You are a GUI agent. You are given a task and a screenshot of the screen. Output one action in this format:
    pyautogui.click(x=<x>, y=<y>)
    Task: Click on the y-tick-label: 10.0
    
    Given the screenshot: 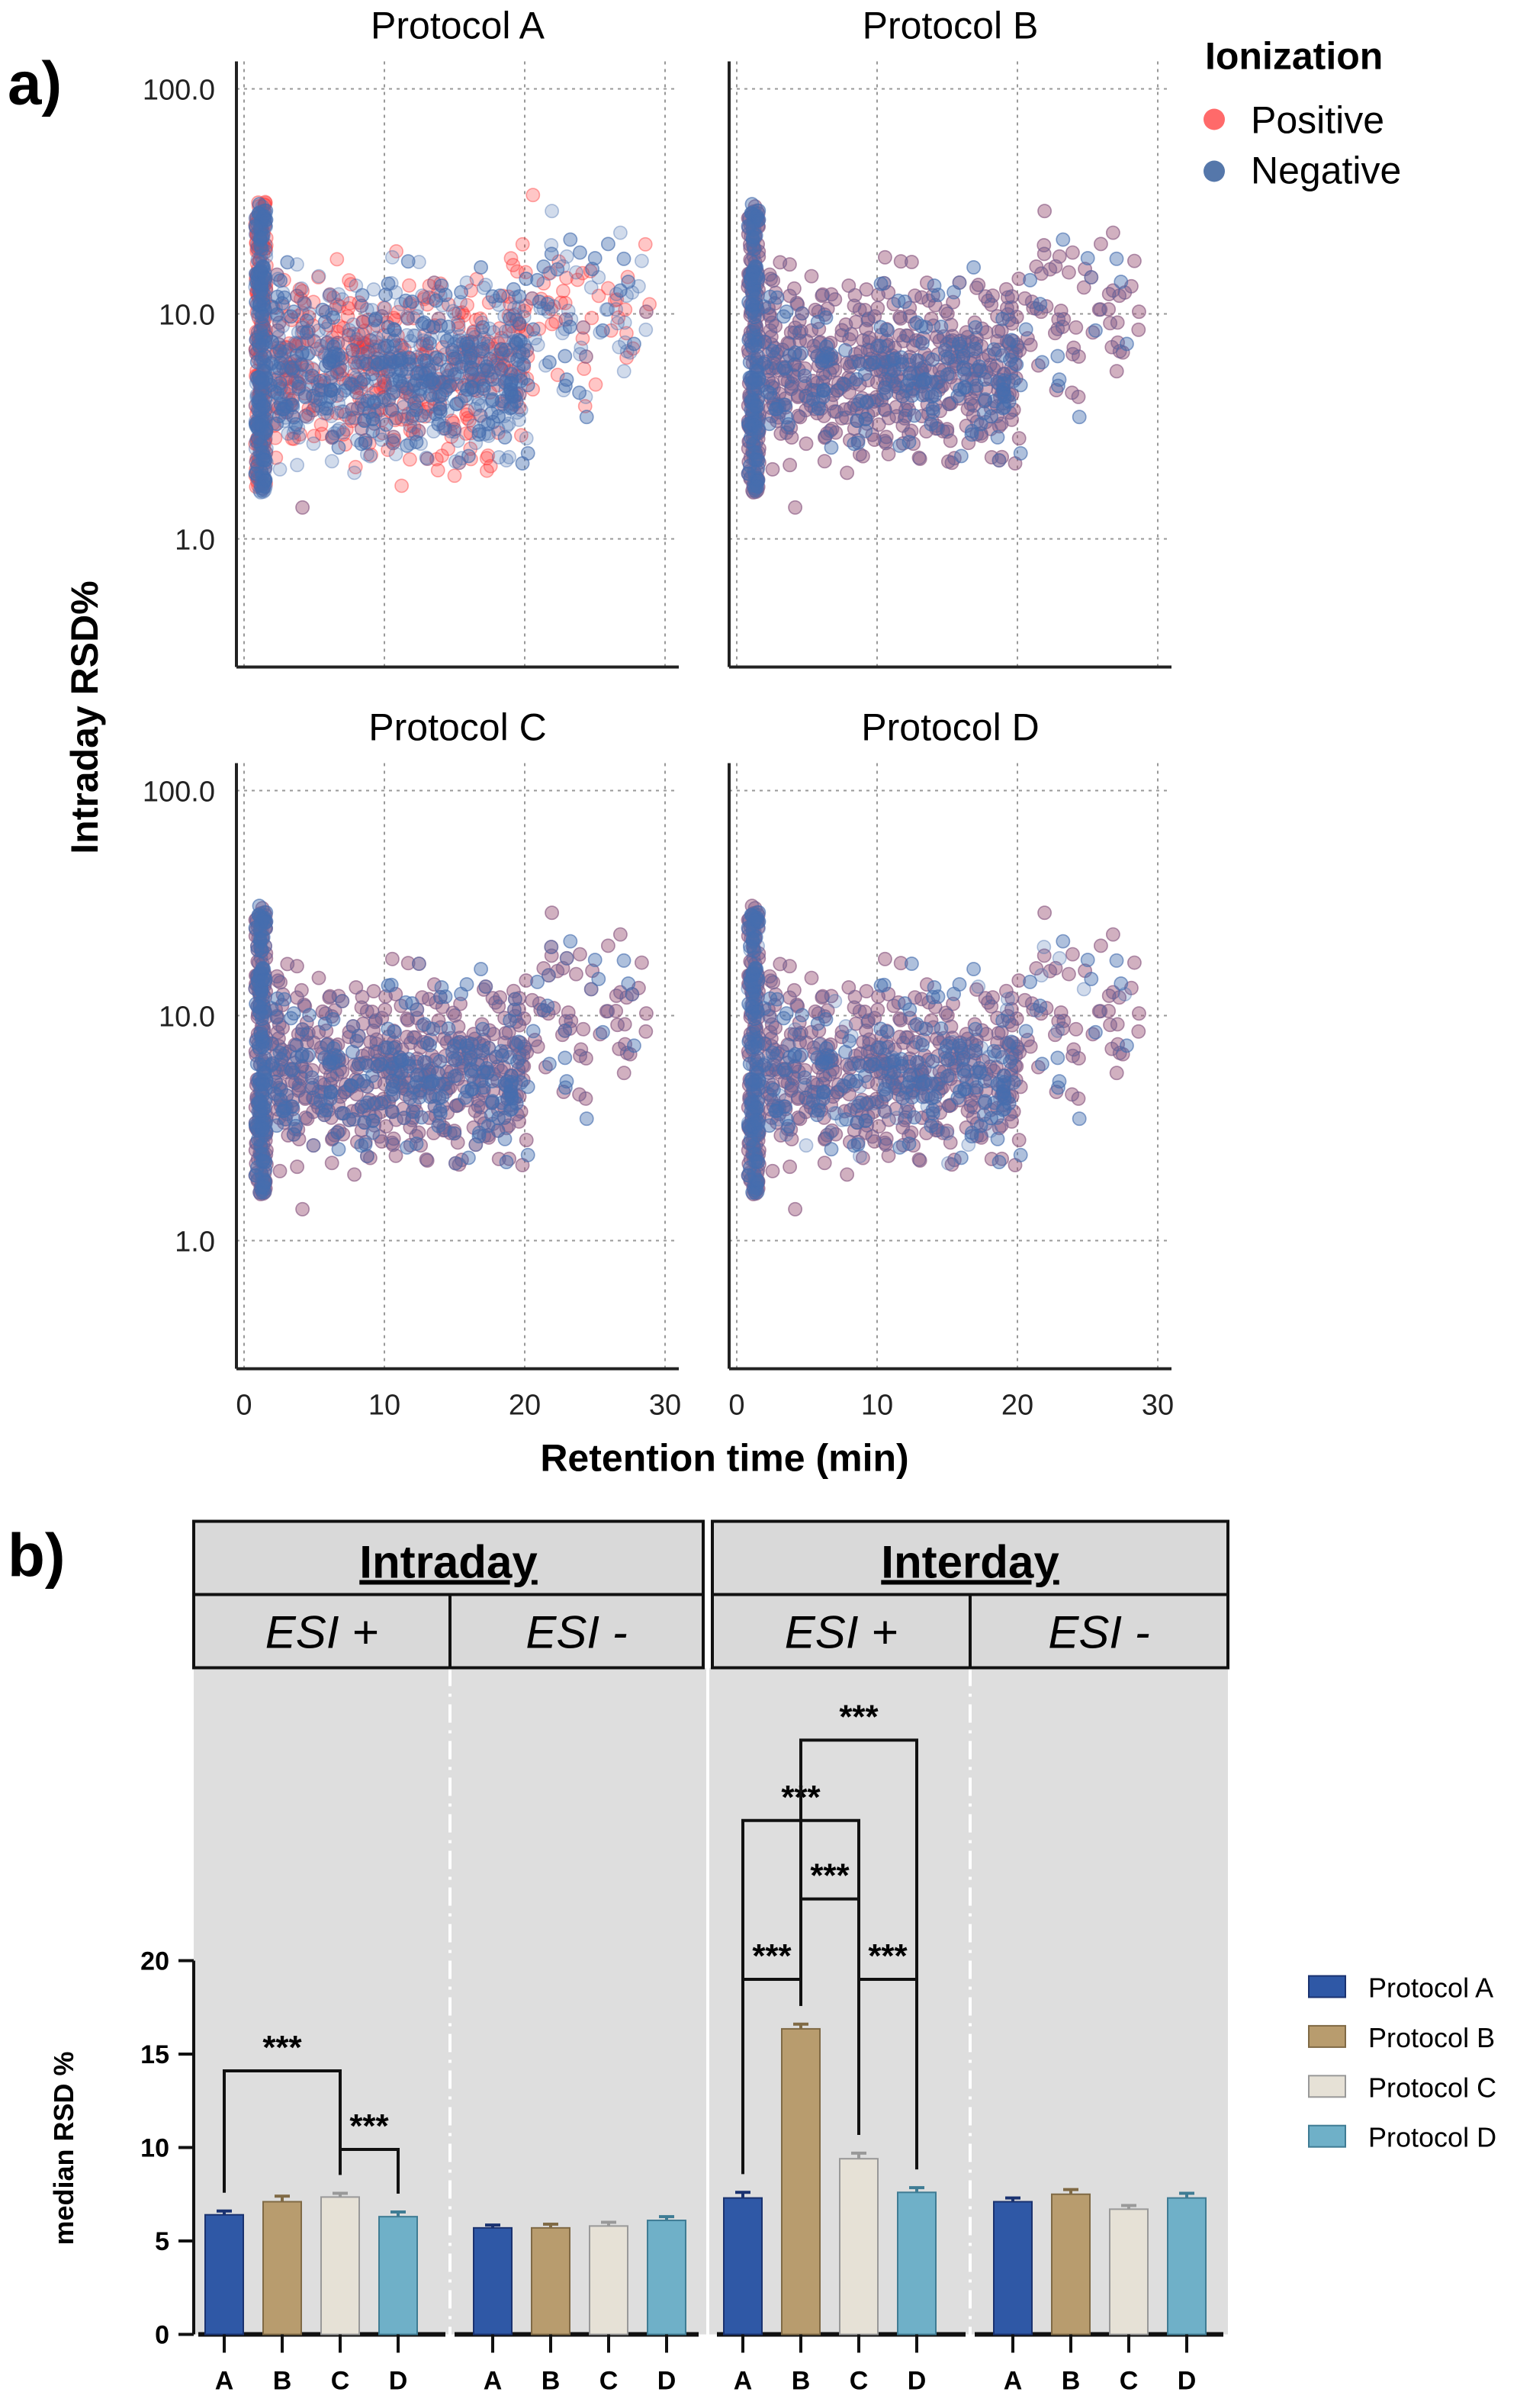 What is the action you would take?
    pyautogui.click(x=187, y=316)
    